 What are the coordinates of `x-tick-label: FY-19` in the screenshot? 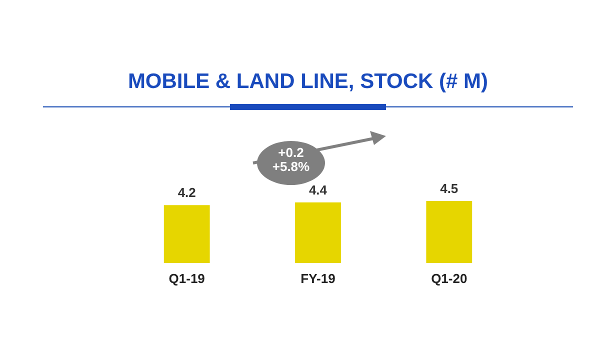 It's located at (318, 278).